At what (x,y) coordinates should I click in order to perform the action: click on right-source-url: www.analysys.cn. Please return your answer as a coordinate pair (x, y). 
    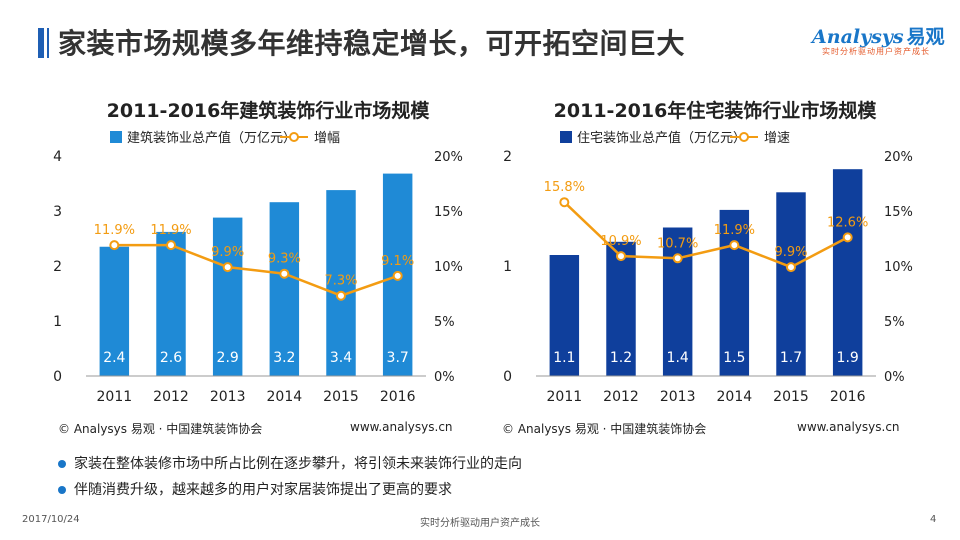
    Looking at the image, I should click on (848, 427).